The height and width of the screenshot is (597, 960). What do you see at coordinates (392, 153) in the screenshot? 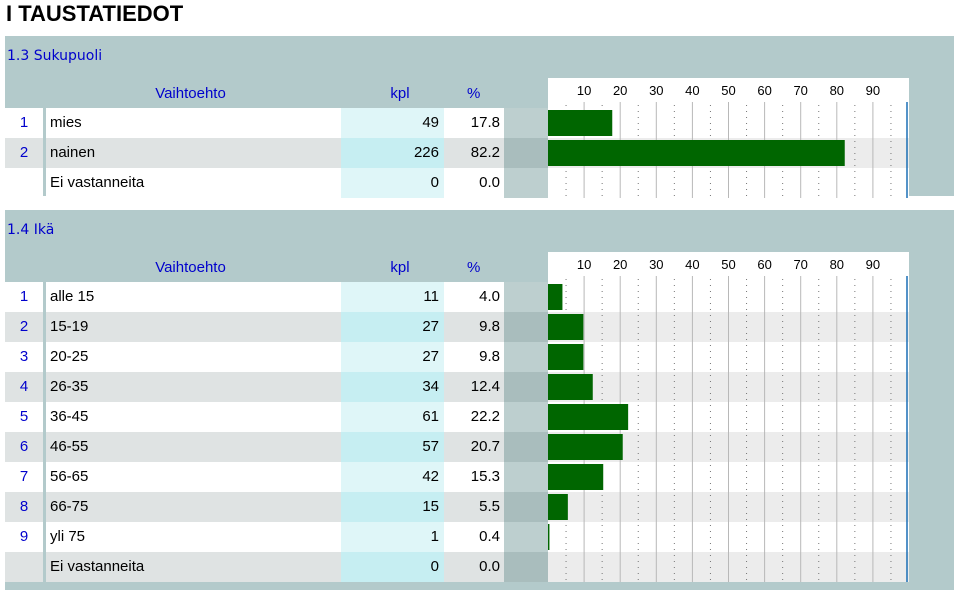
I see `row-count: 226` at bounding box center [392, 153].